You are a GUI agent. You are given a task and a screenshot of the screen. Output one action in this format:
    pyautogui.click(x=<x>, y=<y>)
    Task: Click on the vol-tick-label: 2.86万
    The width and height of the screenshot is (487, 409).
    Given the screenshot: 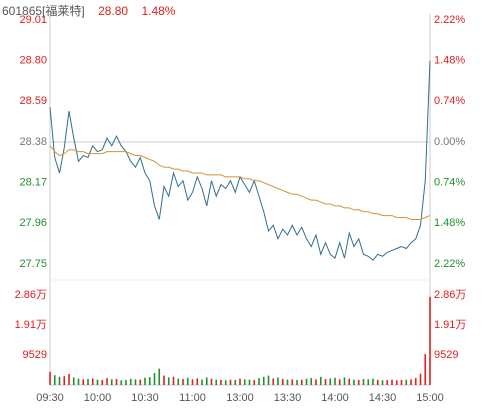 What is the action you would take?
    pyautogui.click(x=31, y=295)
    